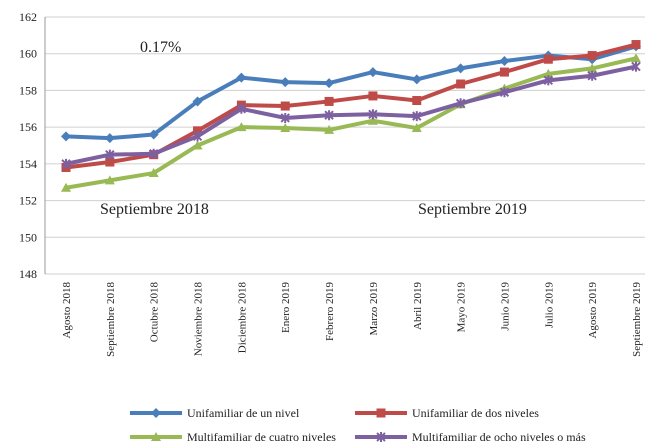 Image resolution: width=647 pixels, height=442 pixels. What do you see at coordinates (28, 17) in the screenshot?
I see `y-tick-label: 162` at bounding box center [28, 17].